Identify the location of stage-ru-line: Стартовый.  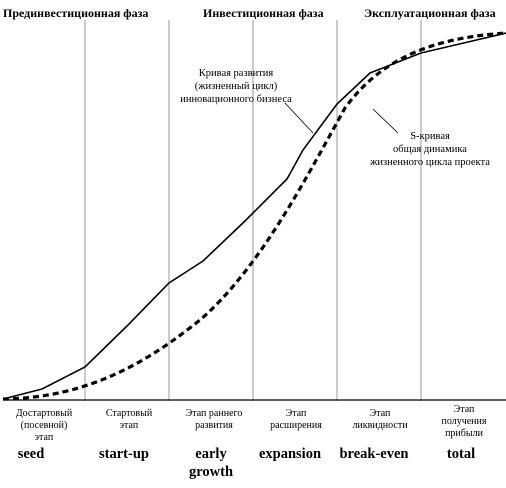
(129, 413).